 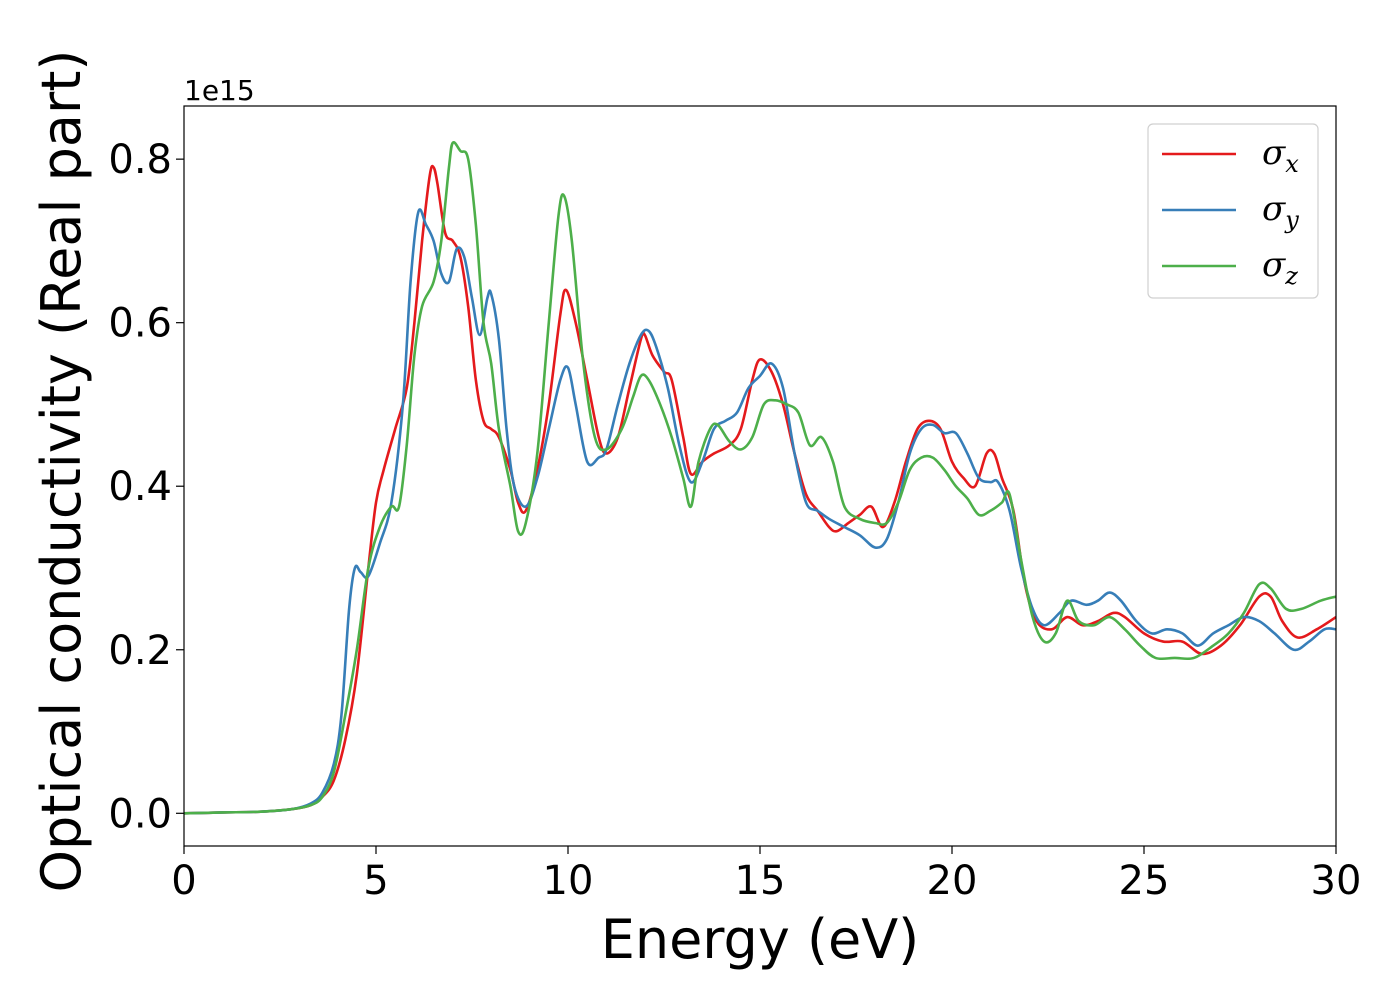 I want to click on x-axis-ticks: 0 5 10 15 20 25 30, so click(x=766, y=875).